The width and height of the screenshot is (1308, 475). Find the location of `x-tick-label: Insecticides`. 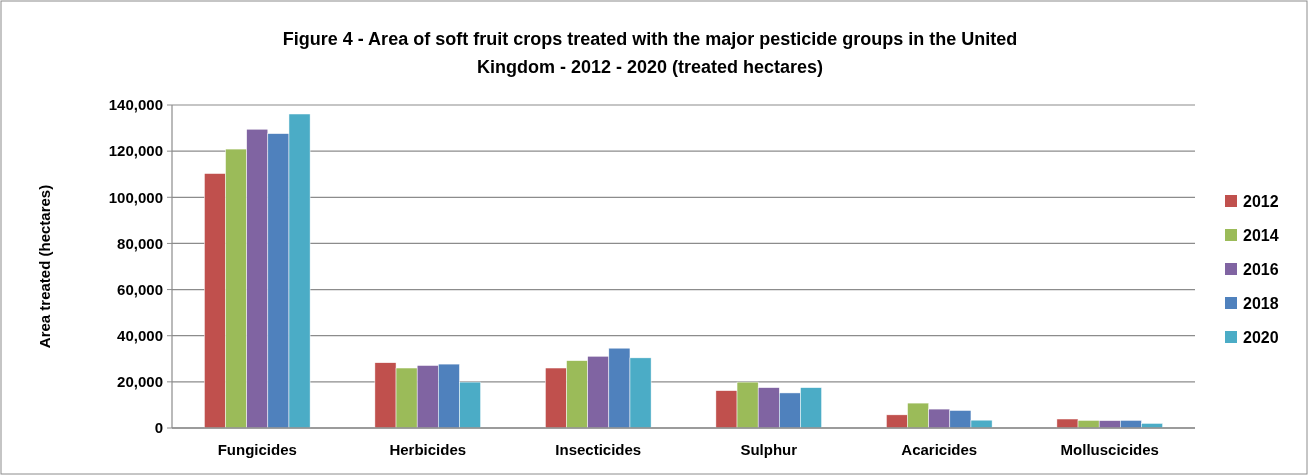

x-tick-label: Insecticides is located at coordinates (598, 449).